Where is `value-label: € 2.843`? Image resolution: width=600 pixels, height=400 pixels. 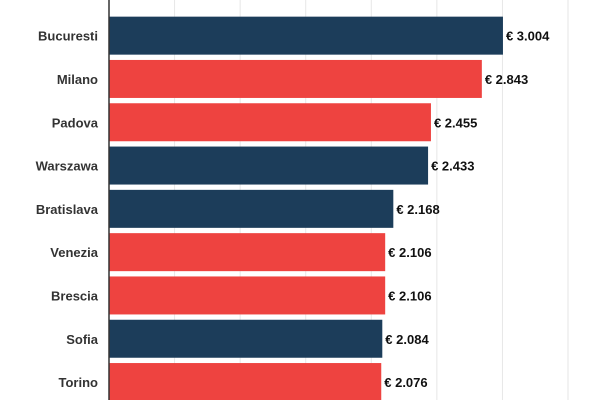 value-label: € 2.843 is located at coordinates (506, 79).